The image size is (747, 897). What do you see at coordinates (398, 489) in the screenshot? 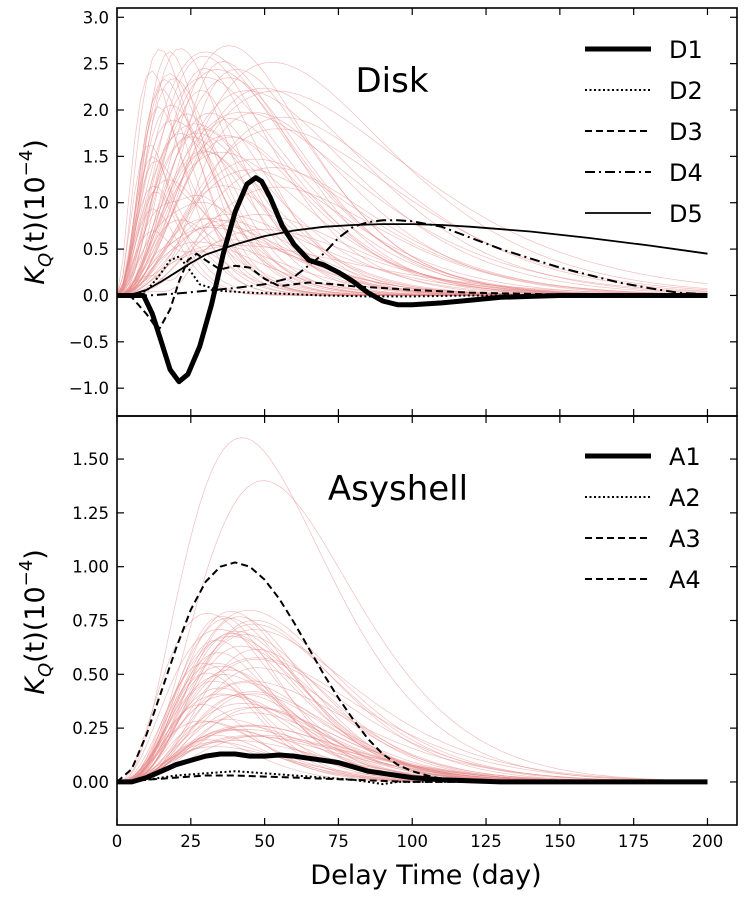
I see `asyshell-panel-title: Asyshell` at bounding box center [398, 489].